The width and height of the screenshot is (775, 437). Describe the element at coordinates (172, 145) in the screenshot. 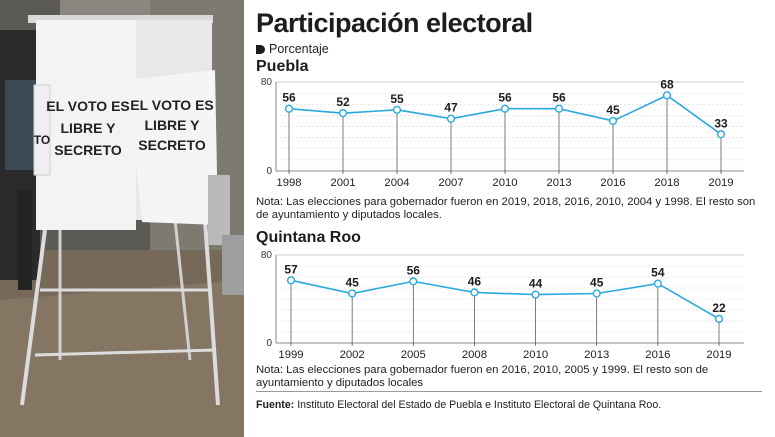

I see `sign-right-line-3: SECRETO` at that location.